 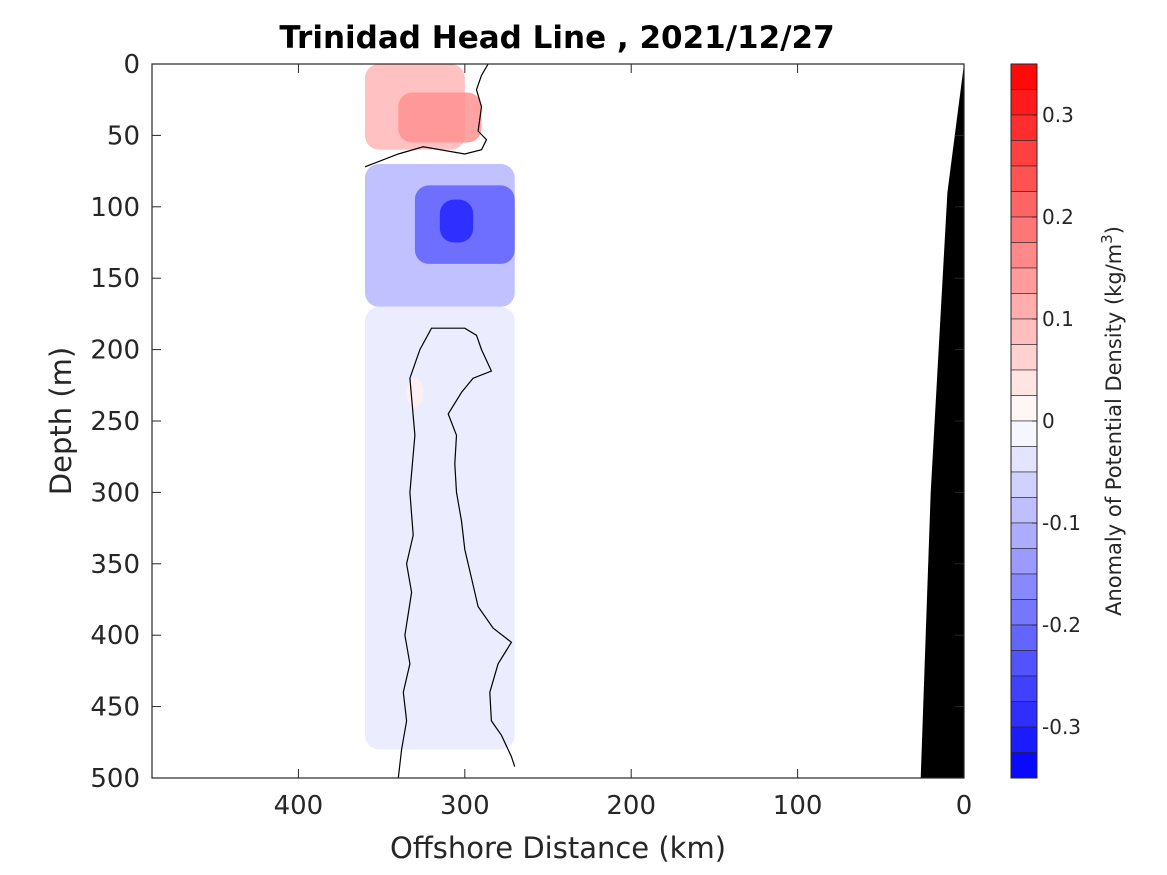 What do you see at coordinates (1114, 430) in the screenshot?
I see `colorbar-label-text: Anomaly of Potential Density (kg/m` at bounding box center [1114, 430].